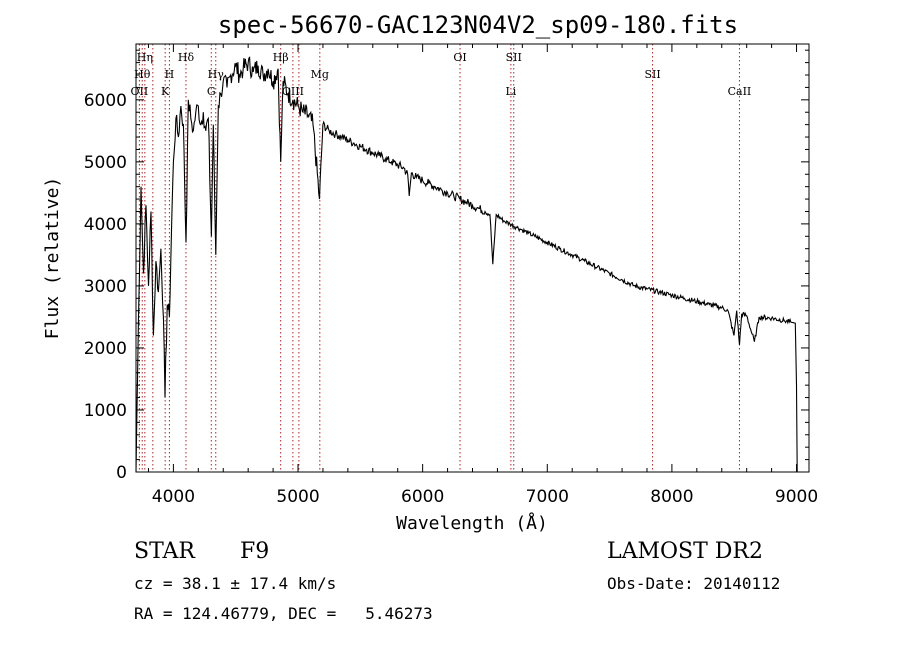 This screenshot has width=900, height=649. I want to click on line-label: H, so click(170, 74).